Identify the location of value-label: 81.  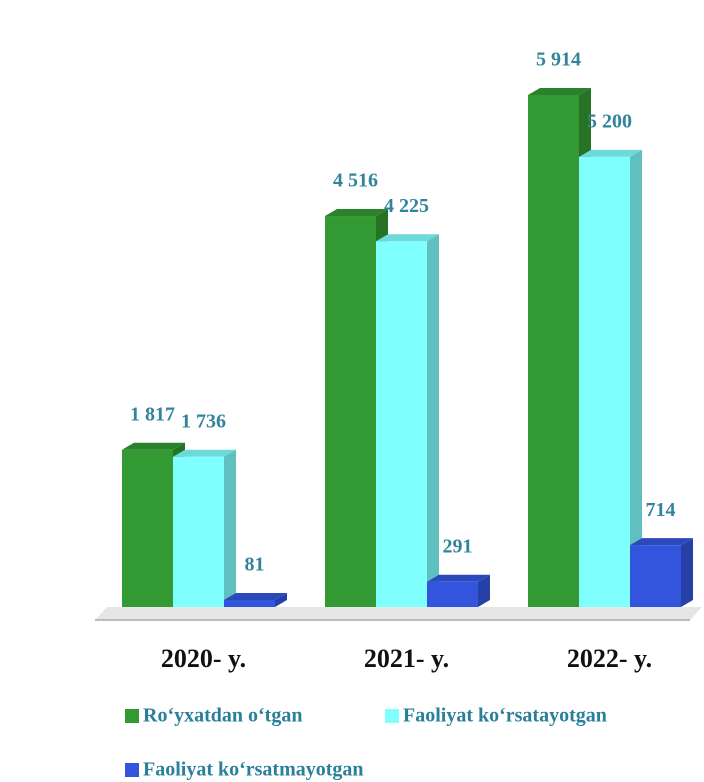
(255, 565).